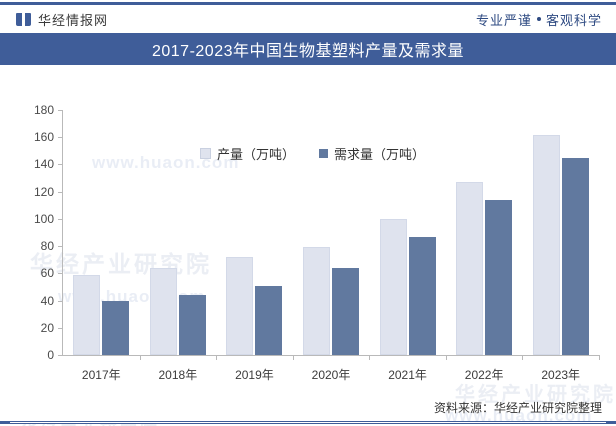 Image resolution: width=616 pixels, height=426 pixels. What do you see at coordinates (573, 20) in the screenshot?
I see `slogan-right-text: 客观科学` at bounding box center [573, 20].